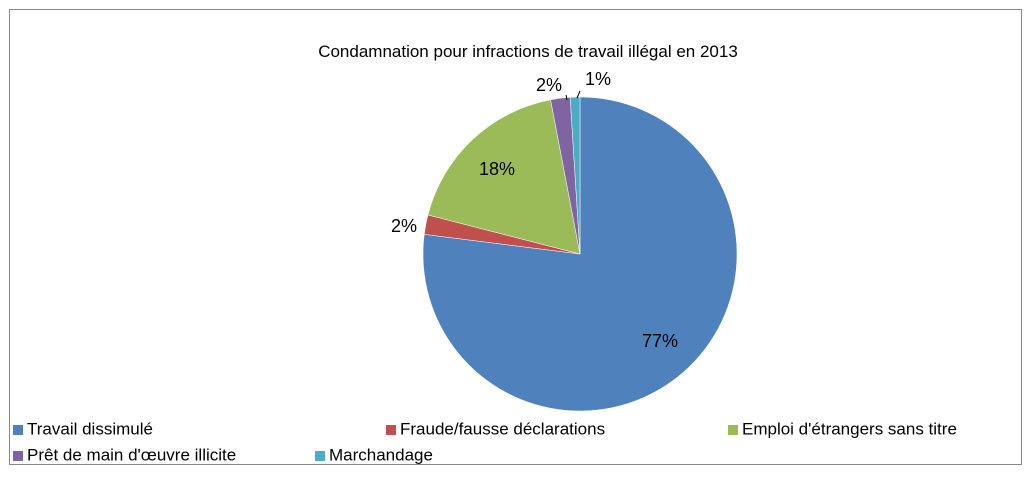  Describe the element at coordinates (90, 428) in the screenshot. I see `legend-label: Travail dissimulé` at that location.